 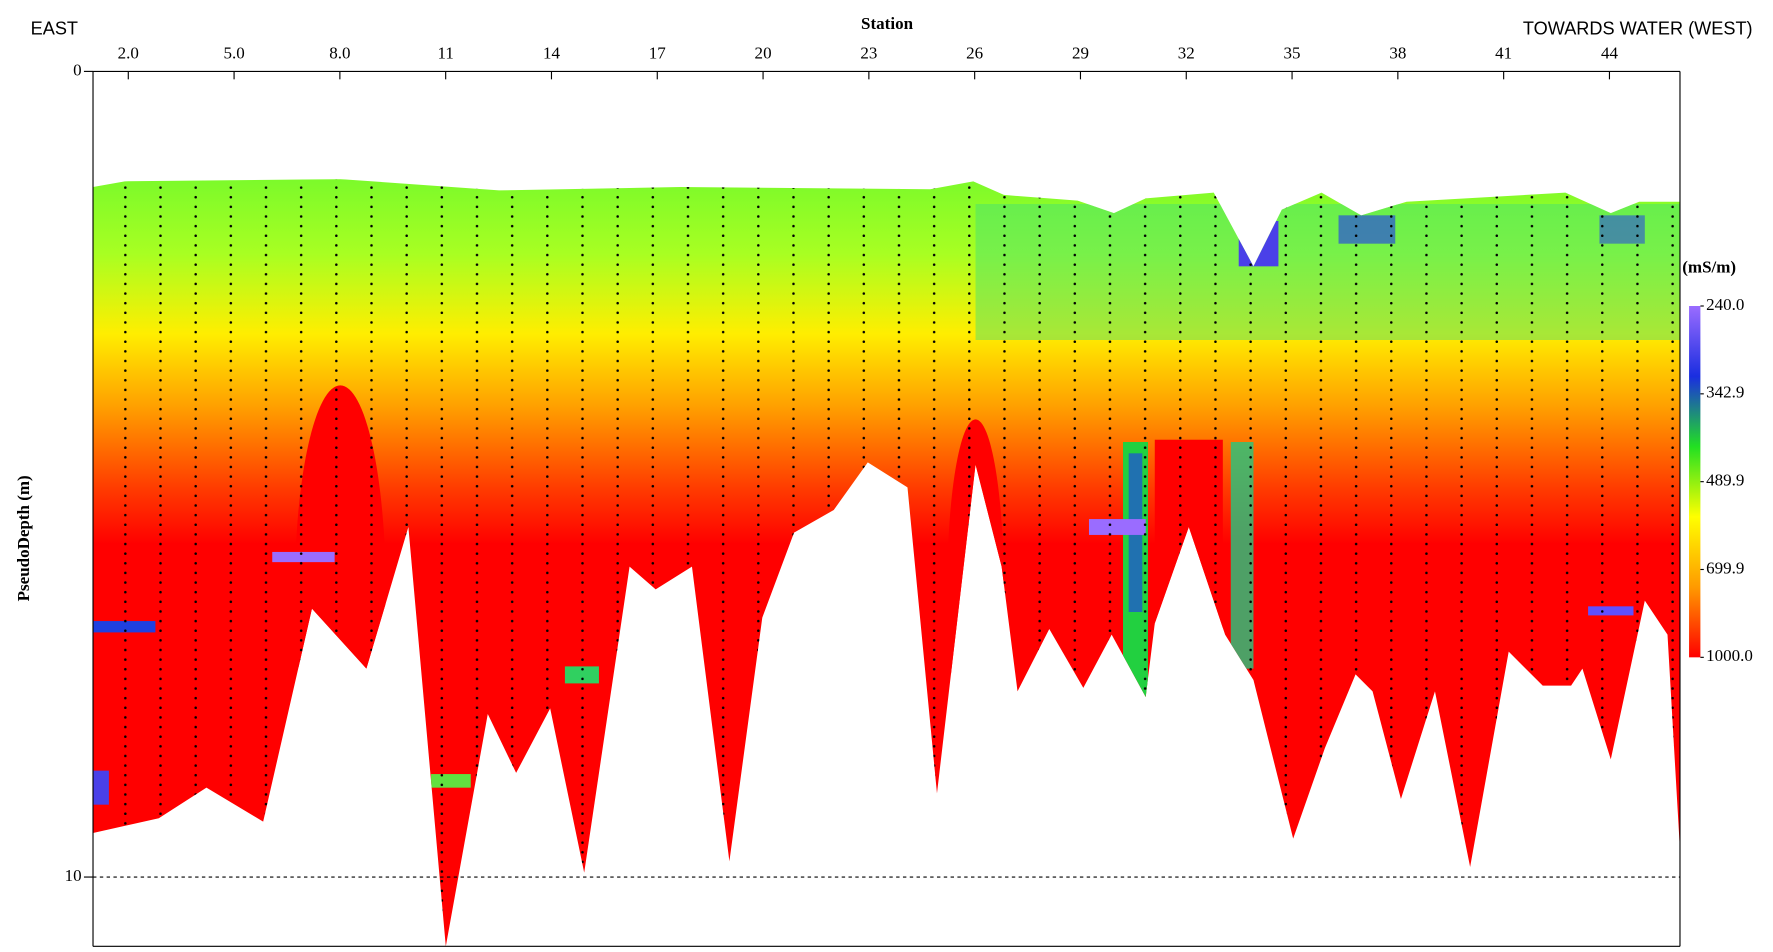 I want to click on colorbar-title: (mS/m), so click(x=1709, y=267).